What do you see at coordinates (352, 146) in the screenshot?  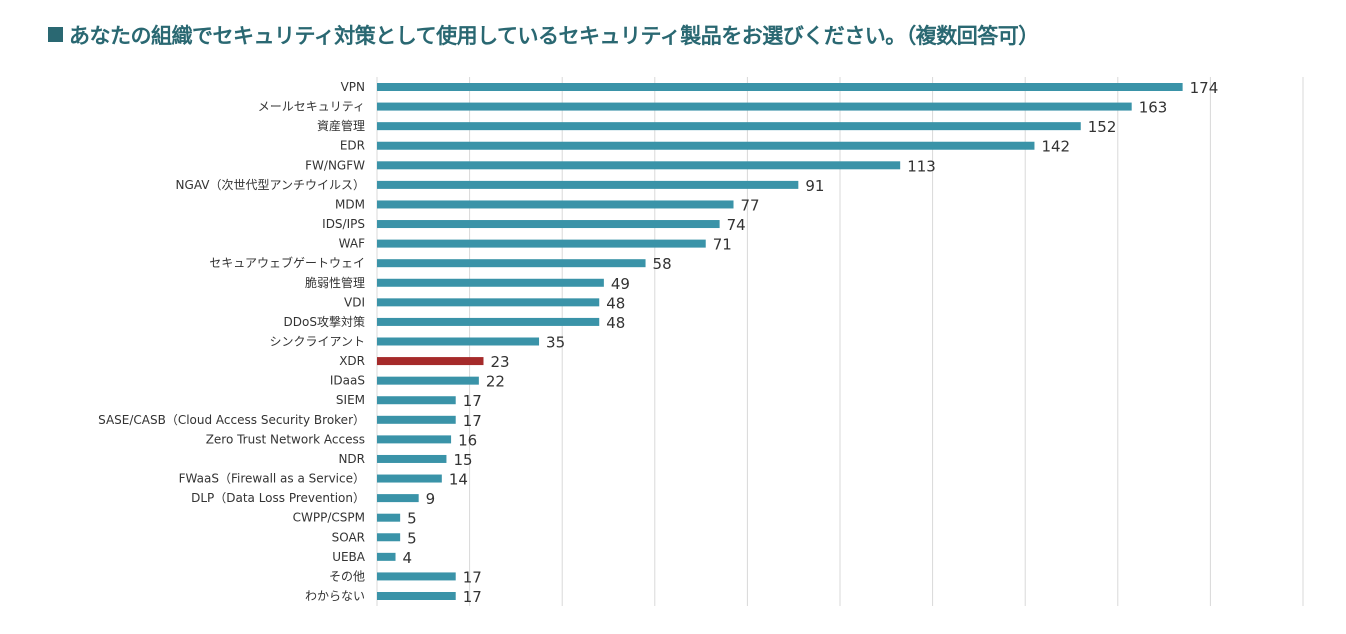 I see `category-label: EDR` at bounding box center [352, 146].